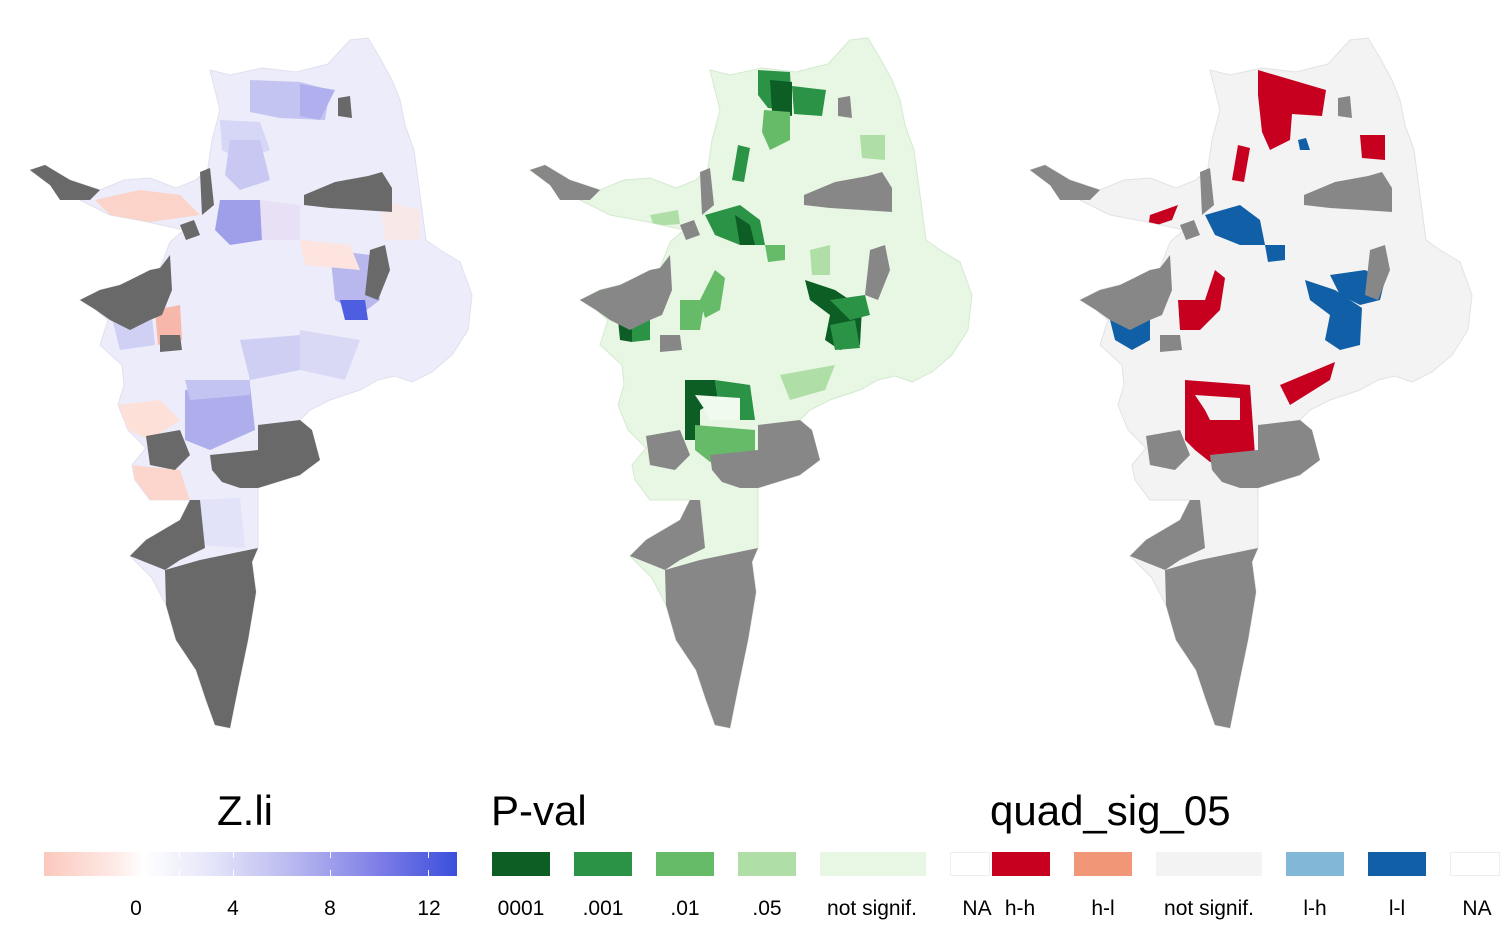 This screenshot has height=927, width=1500. What do you see at coordinates (1247, 266) in the screenshot?
I see `quad-regions` at bounding box center [1247, 266].